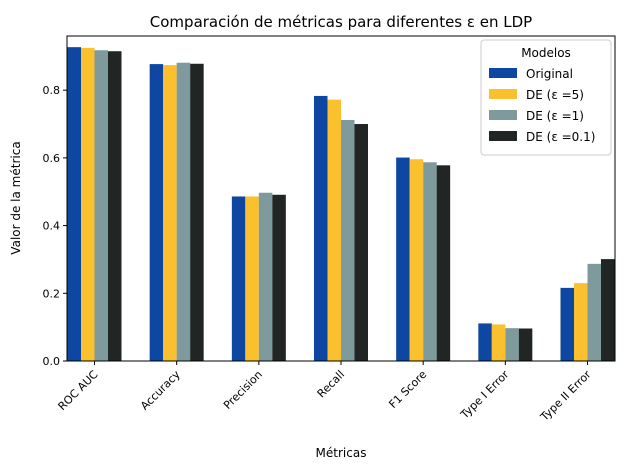 This screenshot has width=630, height=474. Describe the element at coordinates (331, 384) in the screenshot. I see `x-tick-label: Recall` at that location.